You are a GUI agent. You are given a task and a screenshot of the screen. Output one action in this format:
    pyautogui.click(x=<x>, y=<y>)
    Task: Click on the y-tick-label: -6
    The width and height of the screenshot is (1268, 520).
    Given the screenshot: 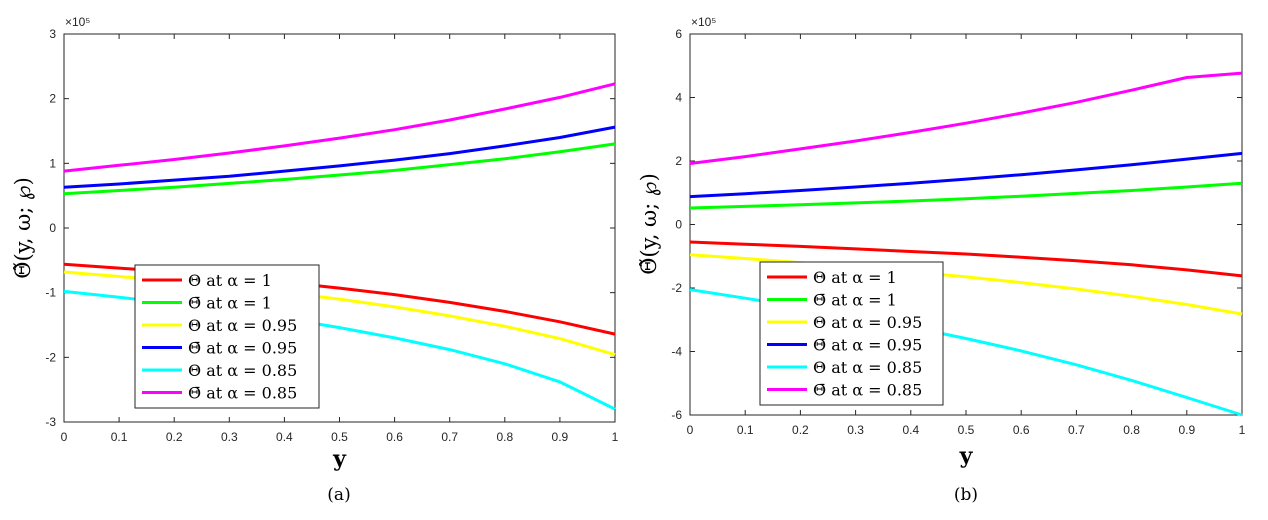 What is the action you would take?
    pyautogui.click(x=676, y=415)
    